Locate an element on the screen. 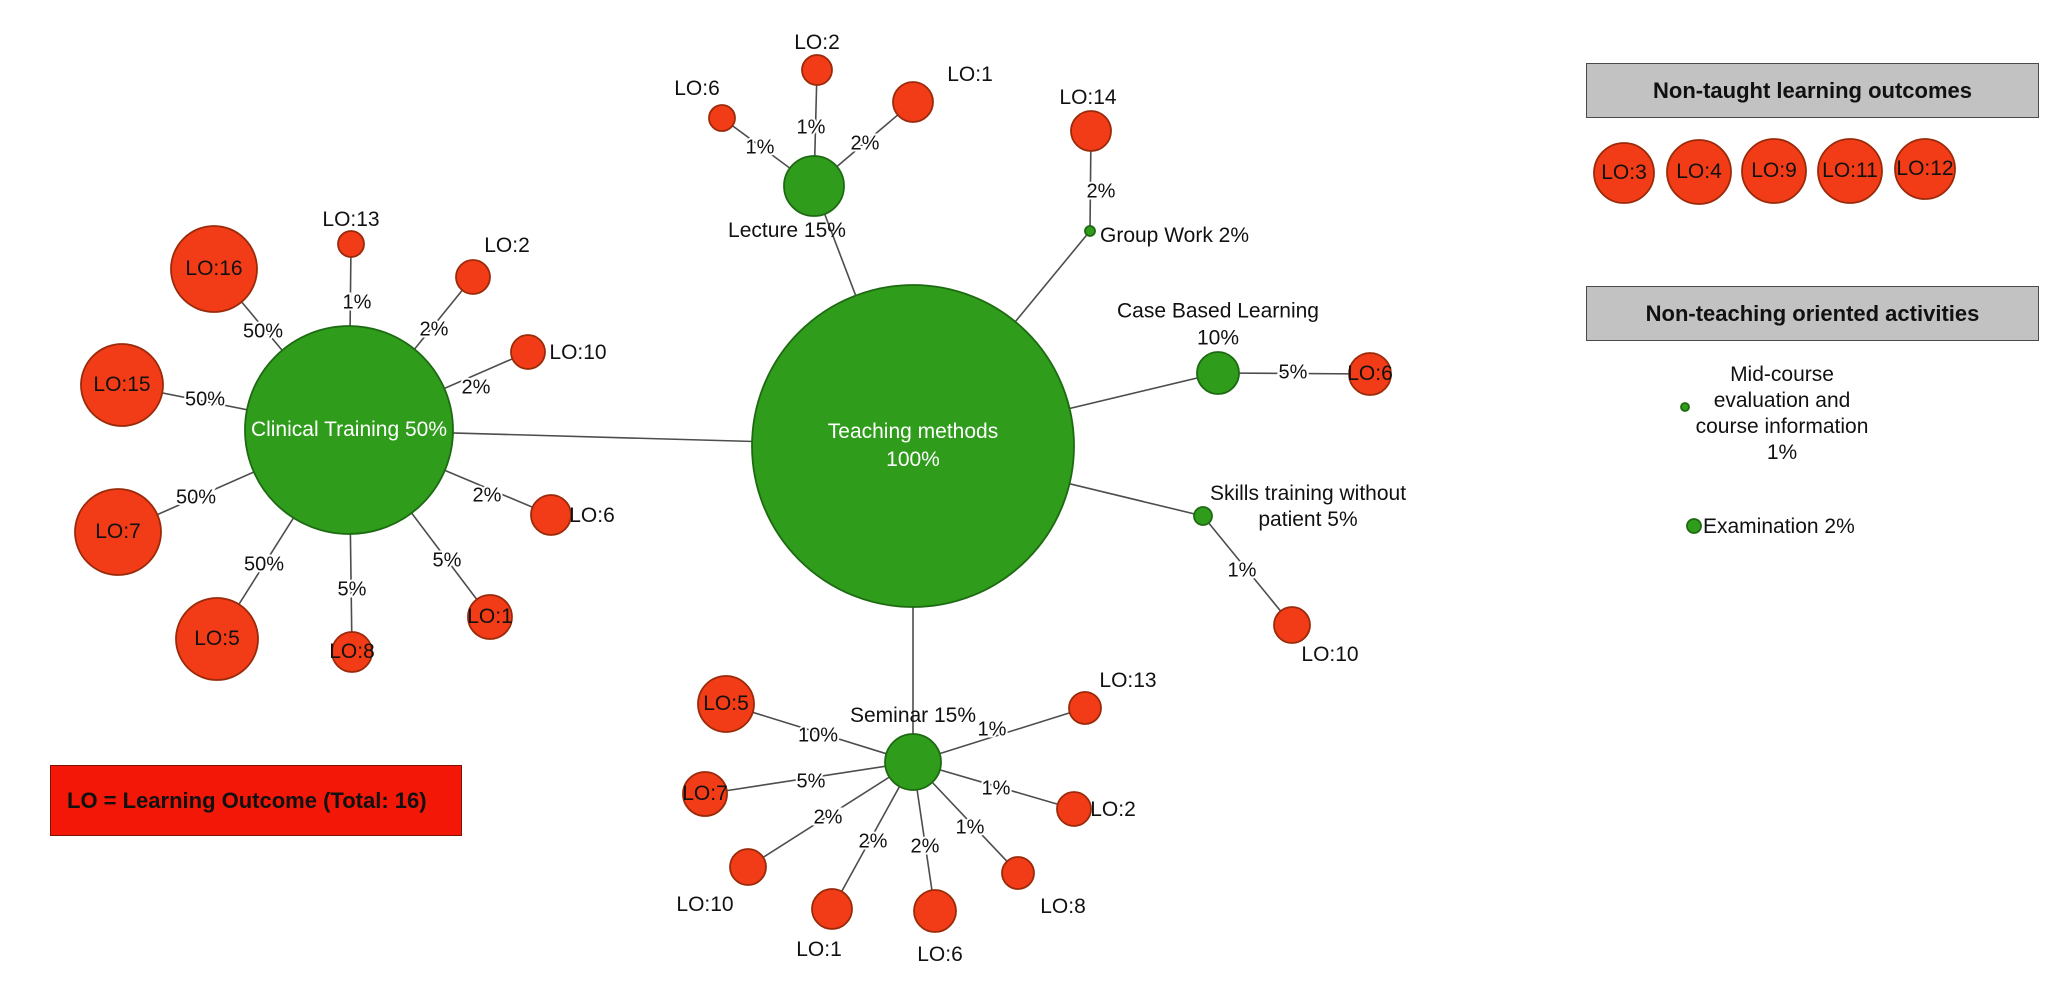 The height and width of the screenshot is (1001, 2059). edge-label-clinical-c13: 1% is located at coordinates (357, 302).